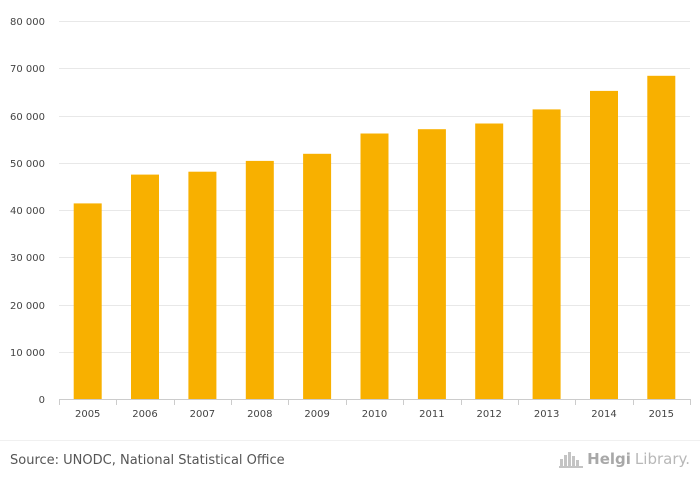  I want to click on x-tick-label: 2009, so click(316, 414).